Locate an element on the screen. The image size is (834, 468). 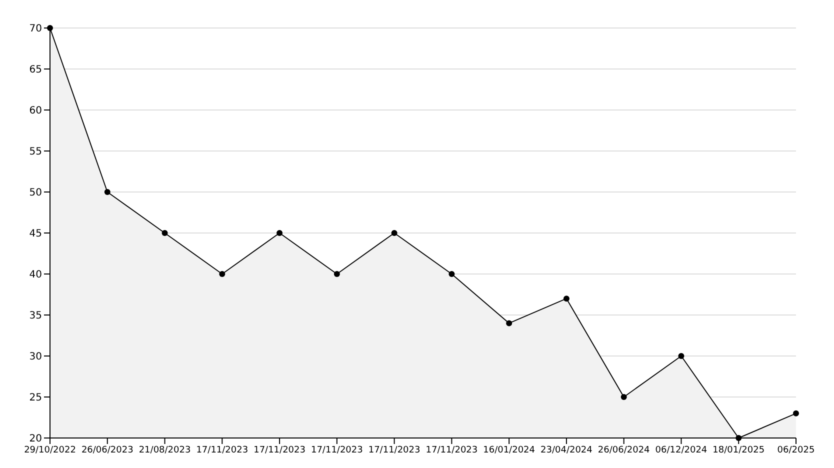
x-tick-label: 23/04/2024 is located at coordinates (566, 450).